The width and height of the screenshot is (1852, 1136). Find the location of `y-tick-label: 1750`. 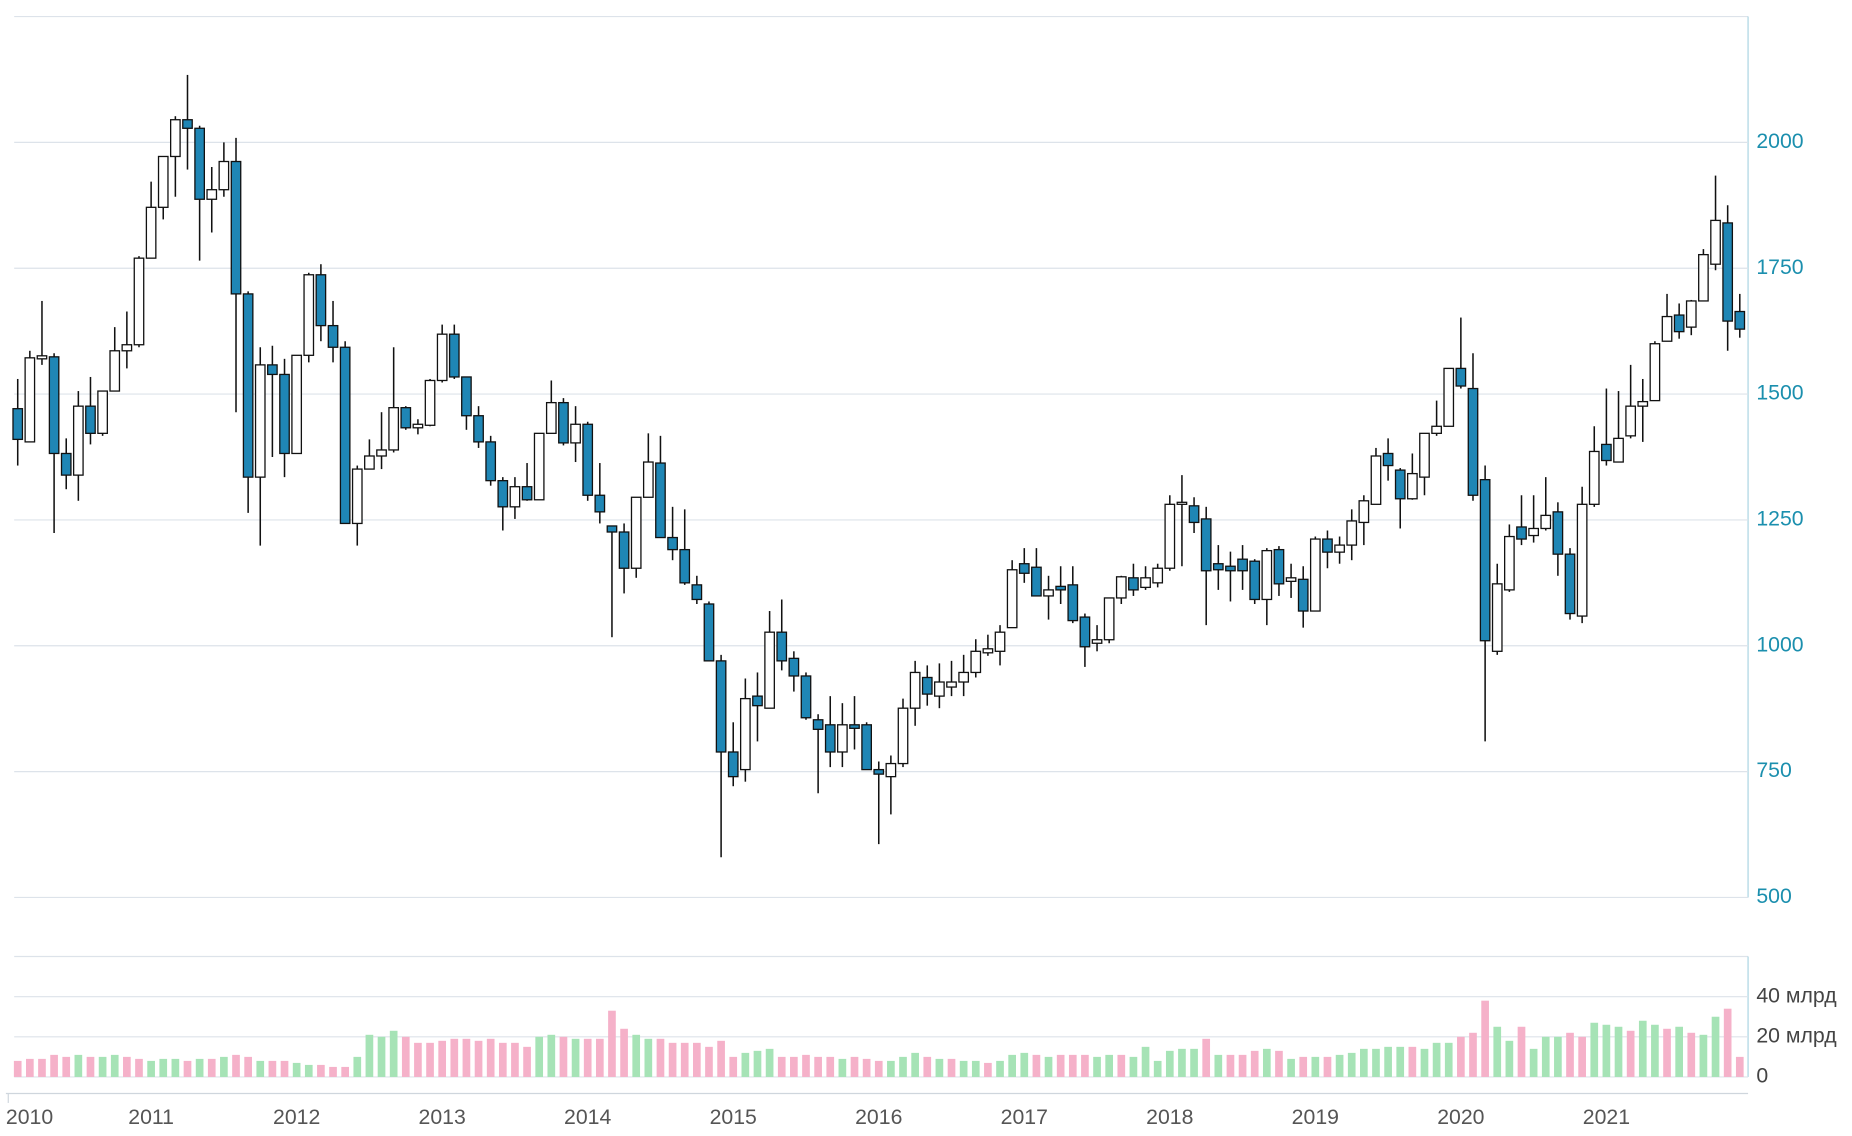

y-tick-label: 1750 is located at coordinates (1779, 267).